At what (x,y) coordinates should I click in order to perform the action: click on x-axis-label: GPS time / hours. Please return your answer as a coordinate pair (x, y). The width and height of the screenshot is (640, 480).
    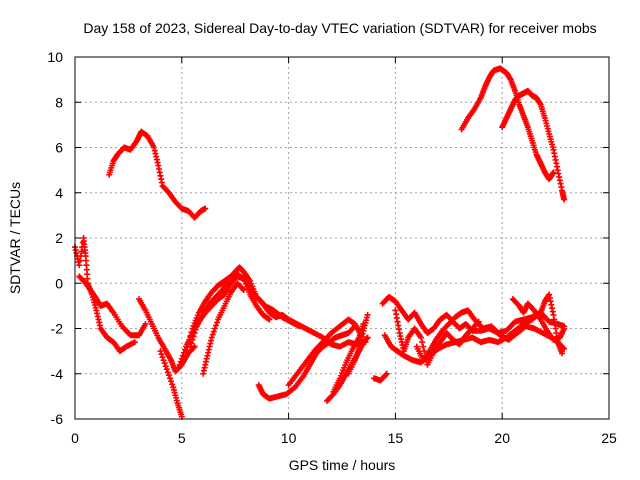
    Looking at the image, I should click on (342, 465).